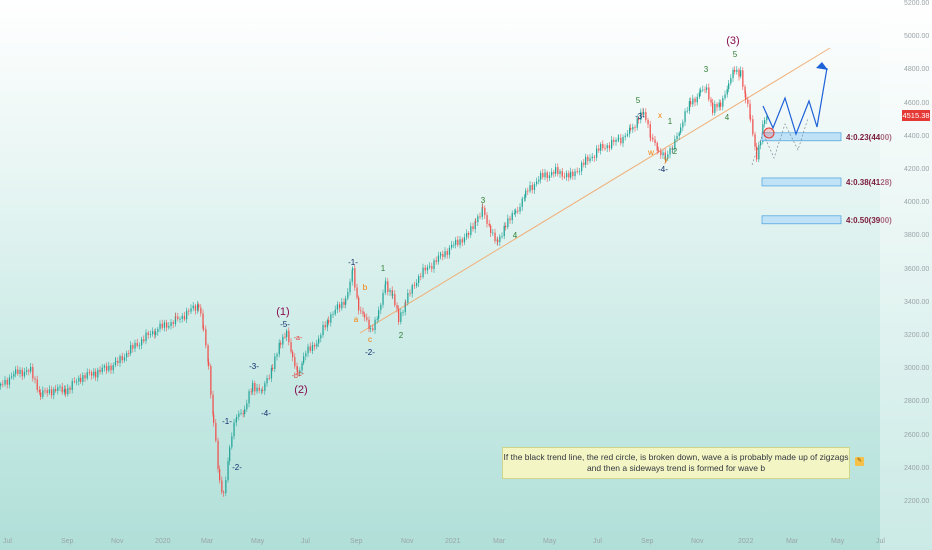 The width and height of the screenshot is (932, 550). What do you see at coordinates (550, 541) in the screenshot?
I see `time-tick: May` at bounding box center [550, 541].